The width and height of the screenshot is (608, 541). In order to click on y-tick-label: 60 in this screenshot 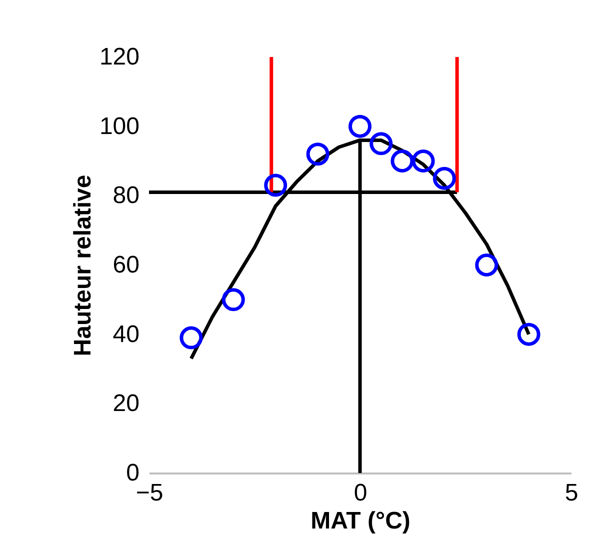, I will do `click(126, 265)`.